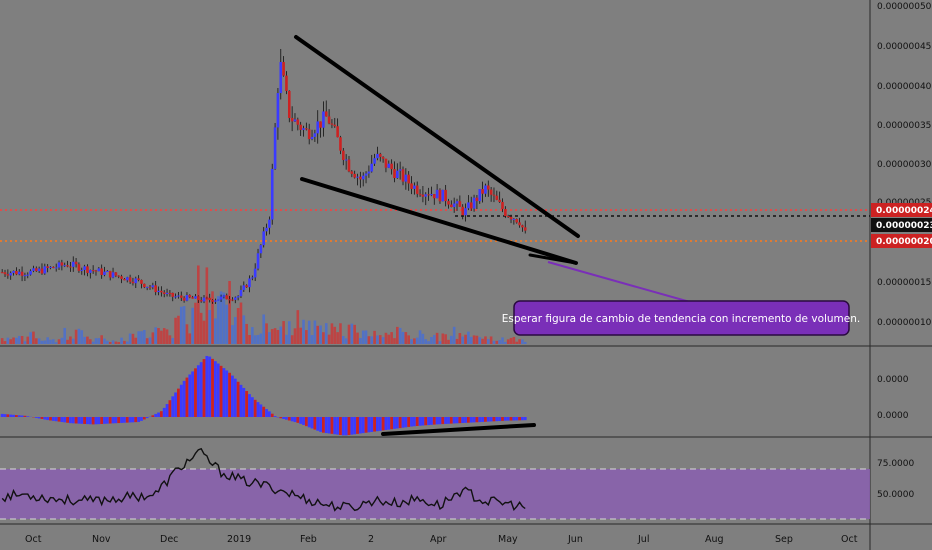 The image size is (932, 550). I want to click on annotation-box, so click(681, 318).